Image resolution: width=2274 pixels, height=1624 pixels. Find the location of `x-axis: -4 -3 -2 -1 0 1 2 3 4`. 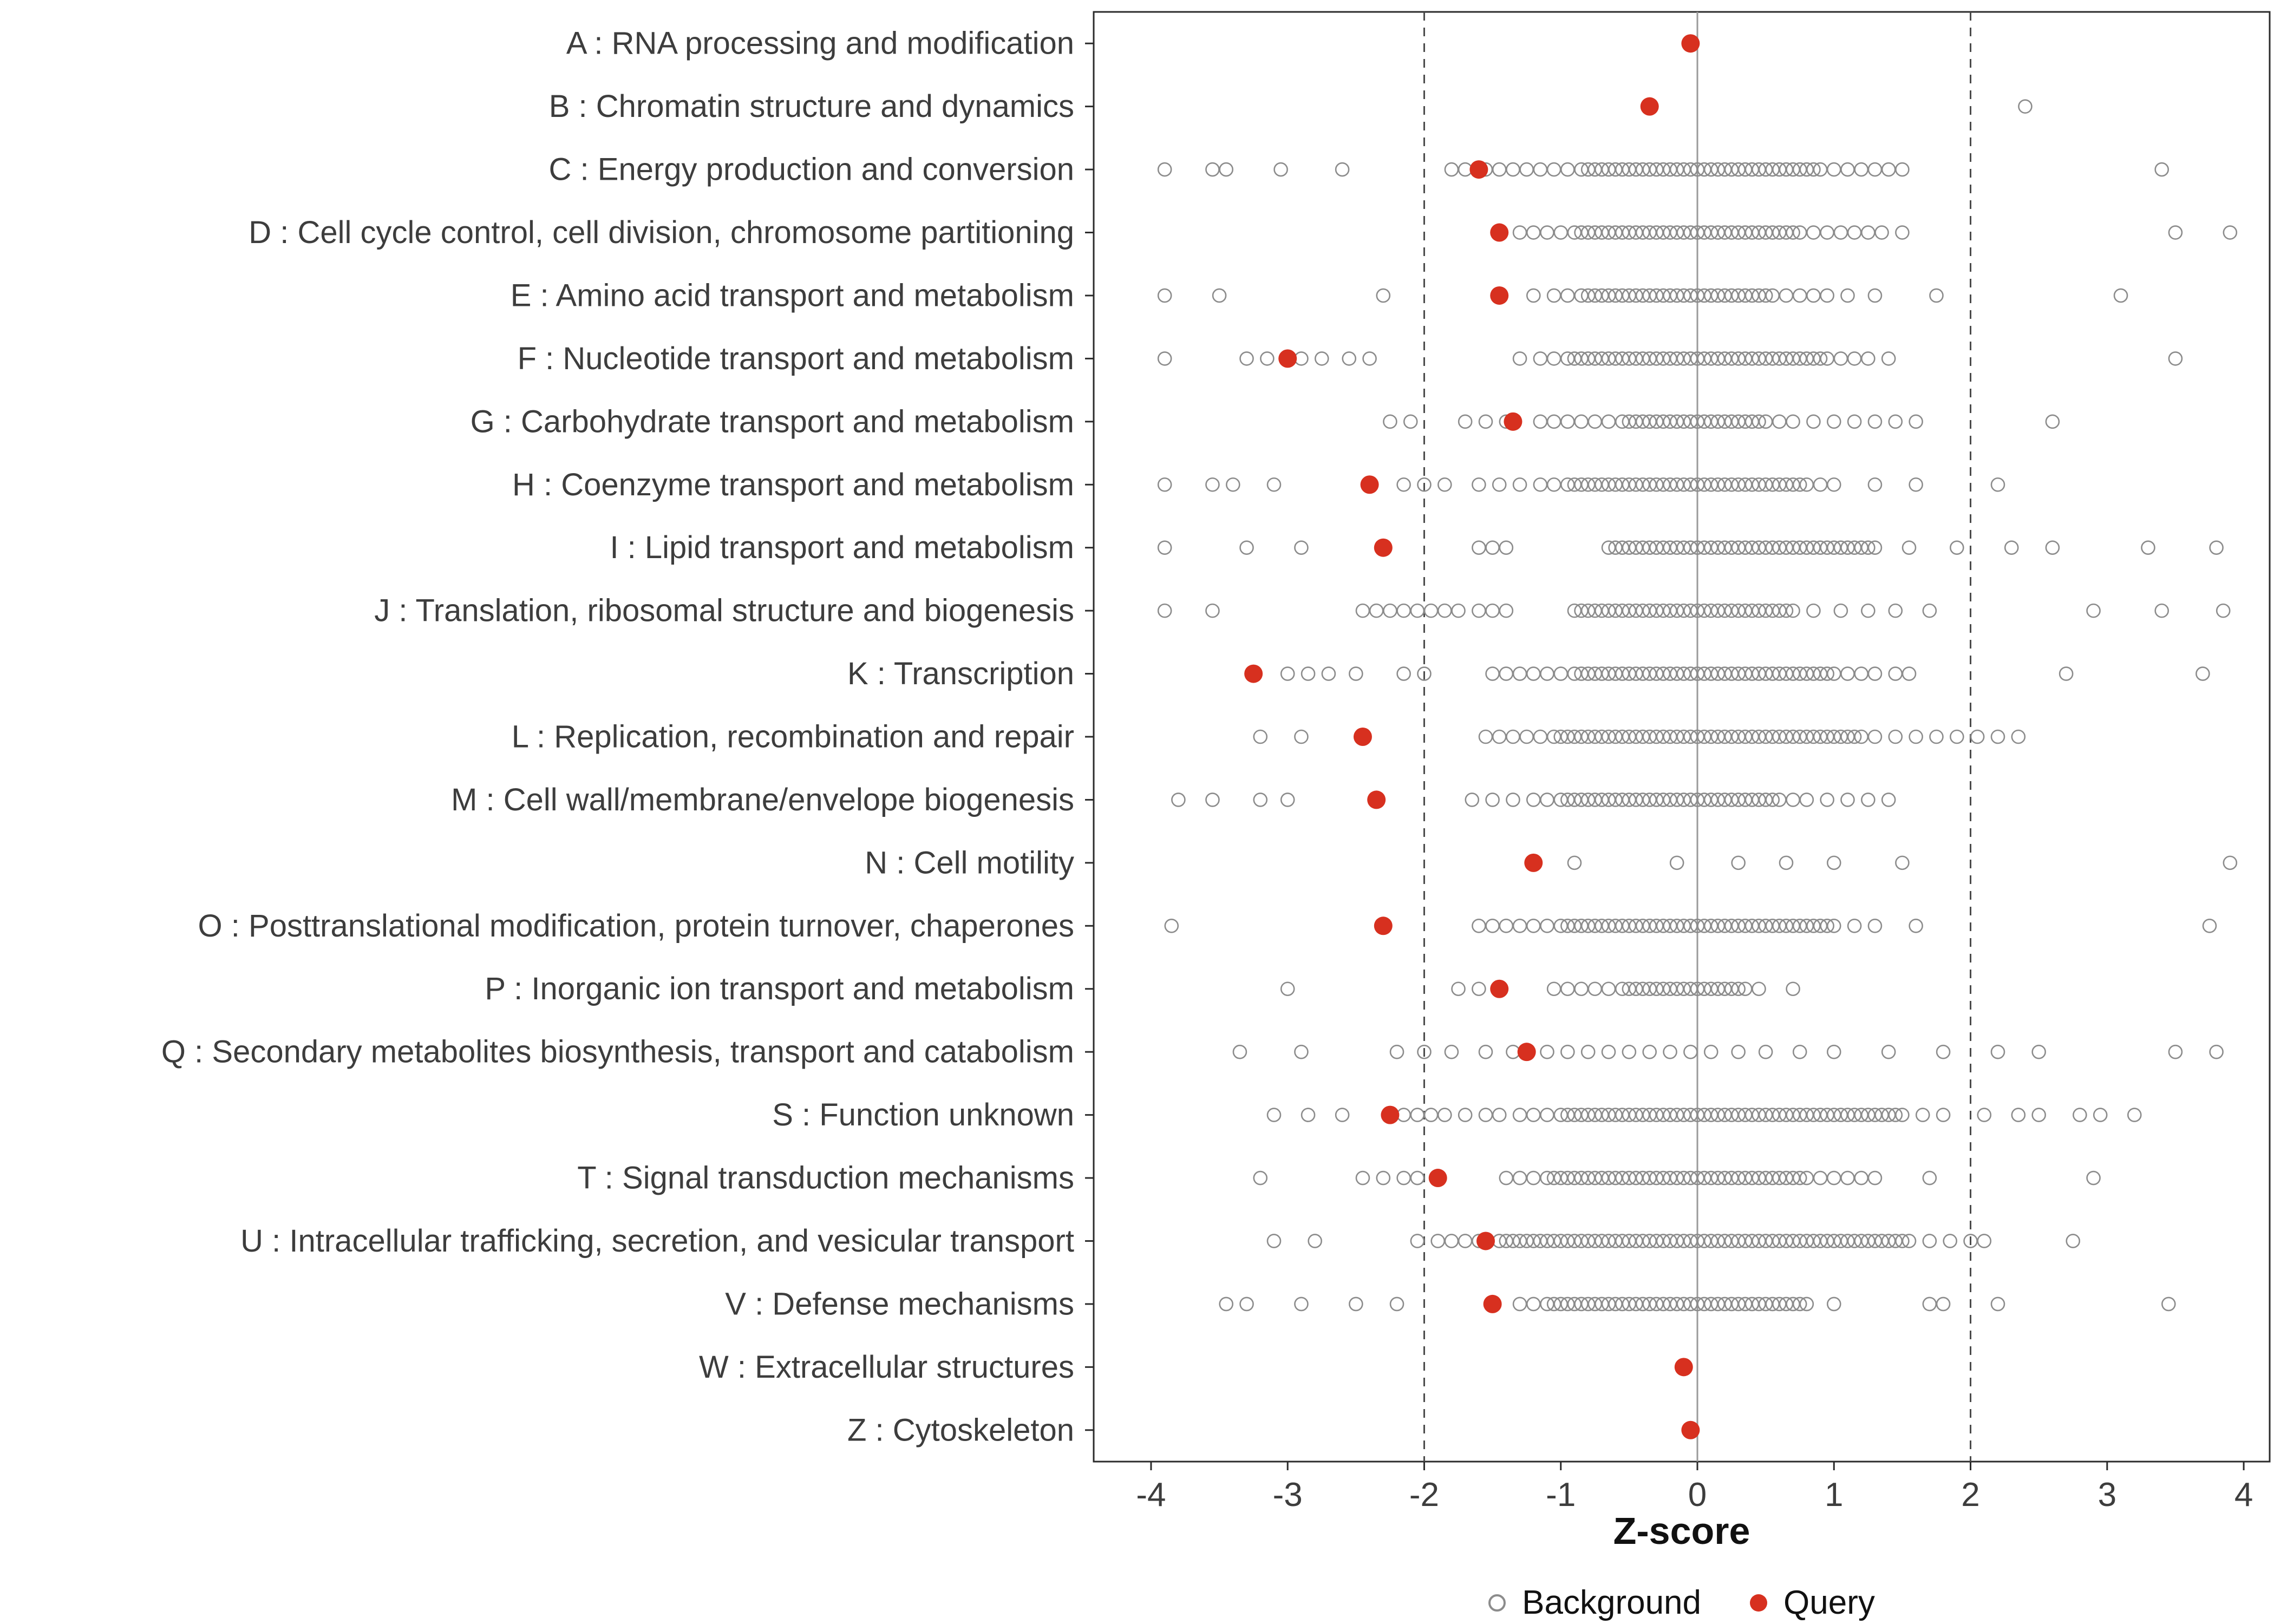

x-axis: -4 -3 -2 -1 0 1 2 3 4 is located at coordinates (1695, 1488).